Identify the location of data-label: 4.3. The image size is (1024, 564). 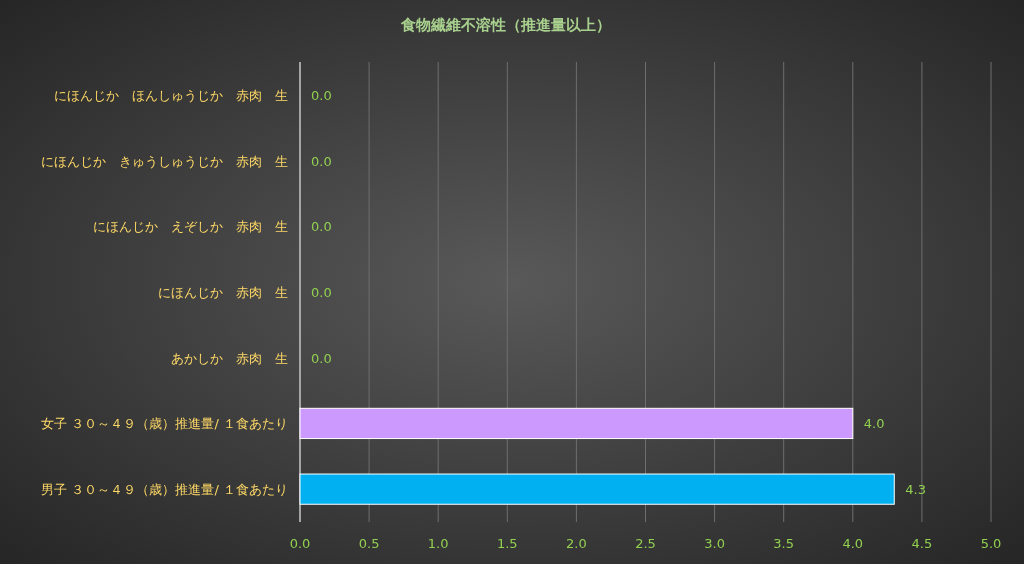
(915, 490).